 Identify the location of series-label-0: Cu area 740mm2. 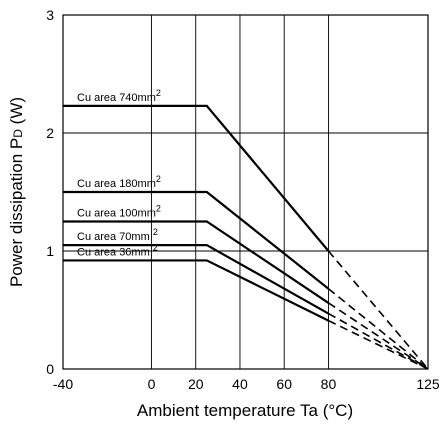
(119, 96).